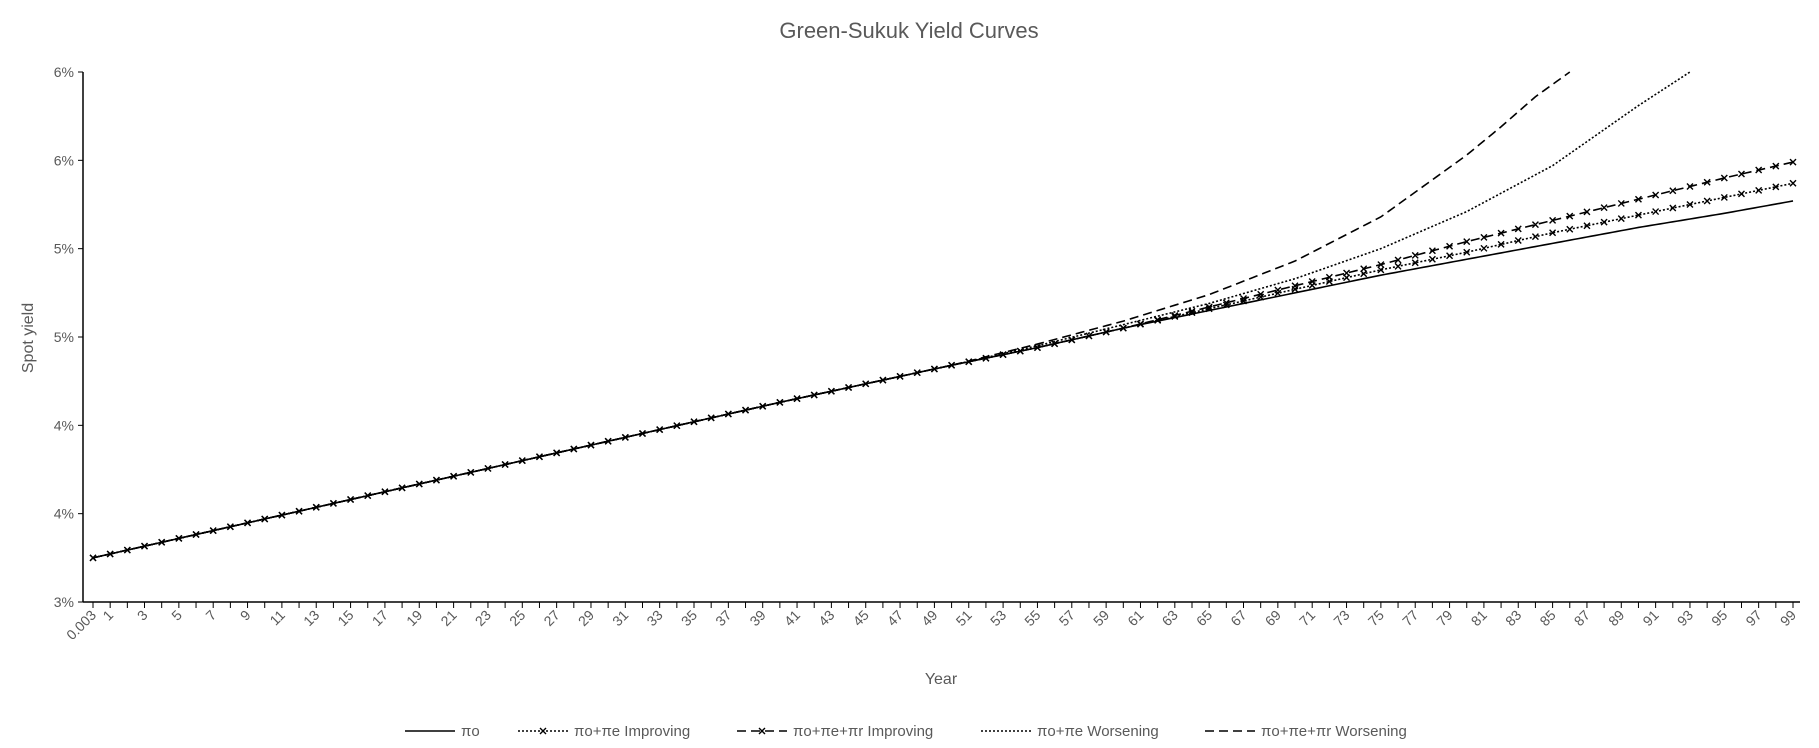 The image size is (1819, 748). Describe the element at coordinates (1582, 618) in the screenshot. I see `x-tick-label: 87` at that location.